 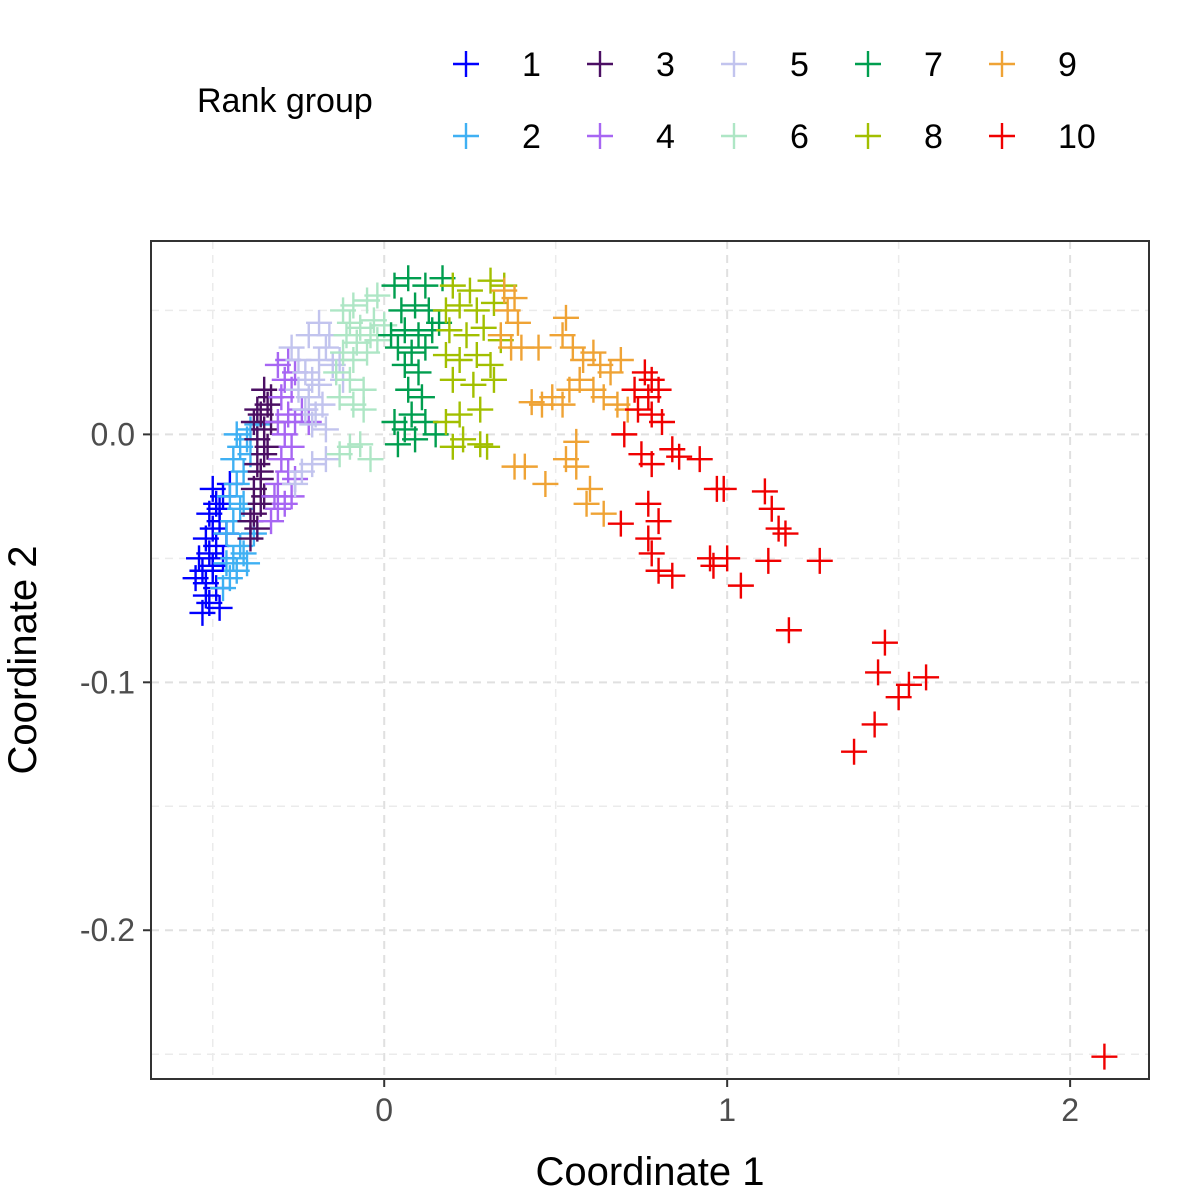 I want to click on y-tick-label: 0.0, so click(x=113, y=434).